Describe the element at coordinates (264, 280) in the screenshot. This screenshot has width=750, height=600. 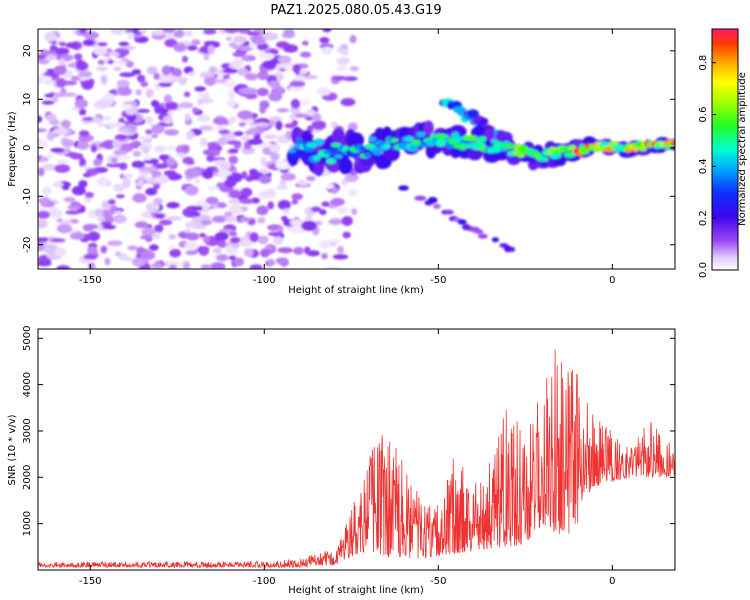
I see `spectrogram-x-tick-label: -100` at that location.